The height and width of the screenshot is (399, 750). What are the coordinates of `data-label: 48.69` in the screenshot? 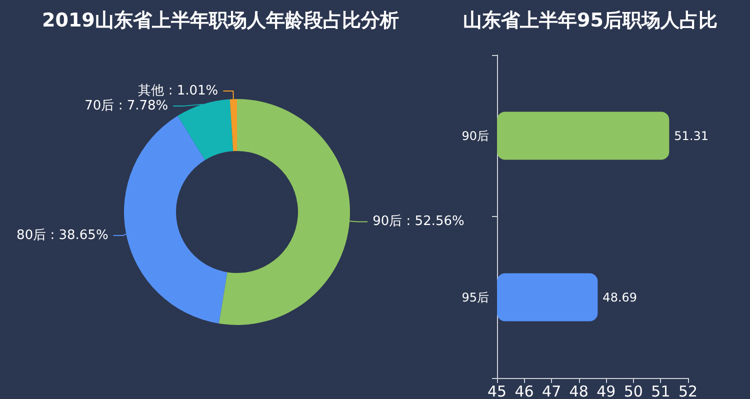 It's located at (620, 297).